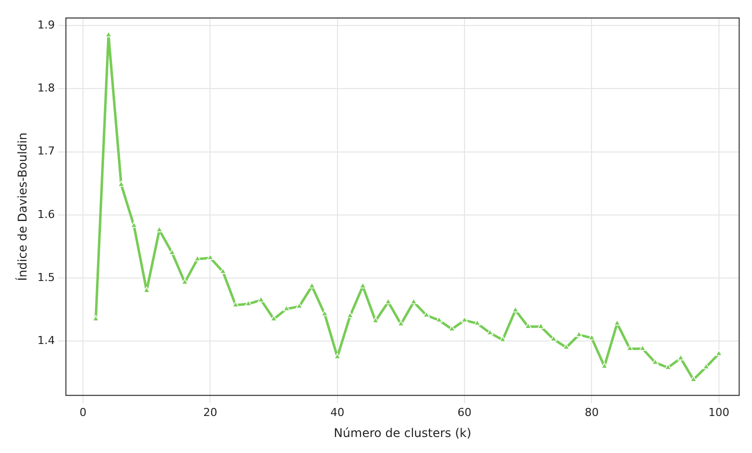 The image size is (752, 453). What do you see at coordinates (719, 412) in the screenshot?
I see `x-tick-label: 100` at bounding box center [719, 412].